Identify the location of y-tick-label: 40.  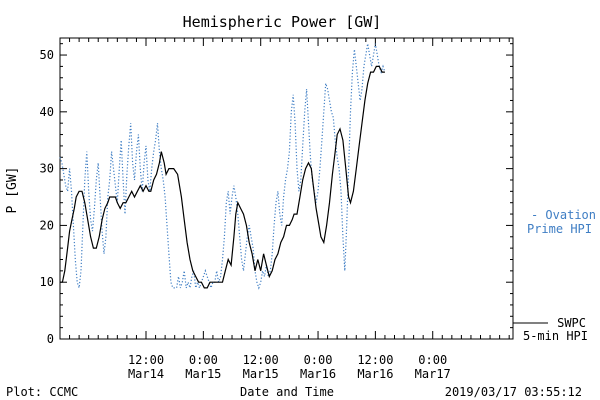
(47, 112).